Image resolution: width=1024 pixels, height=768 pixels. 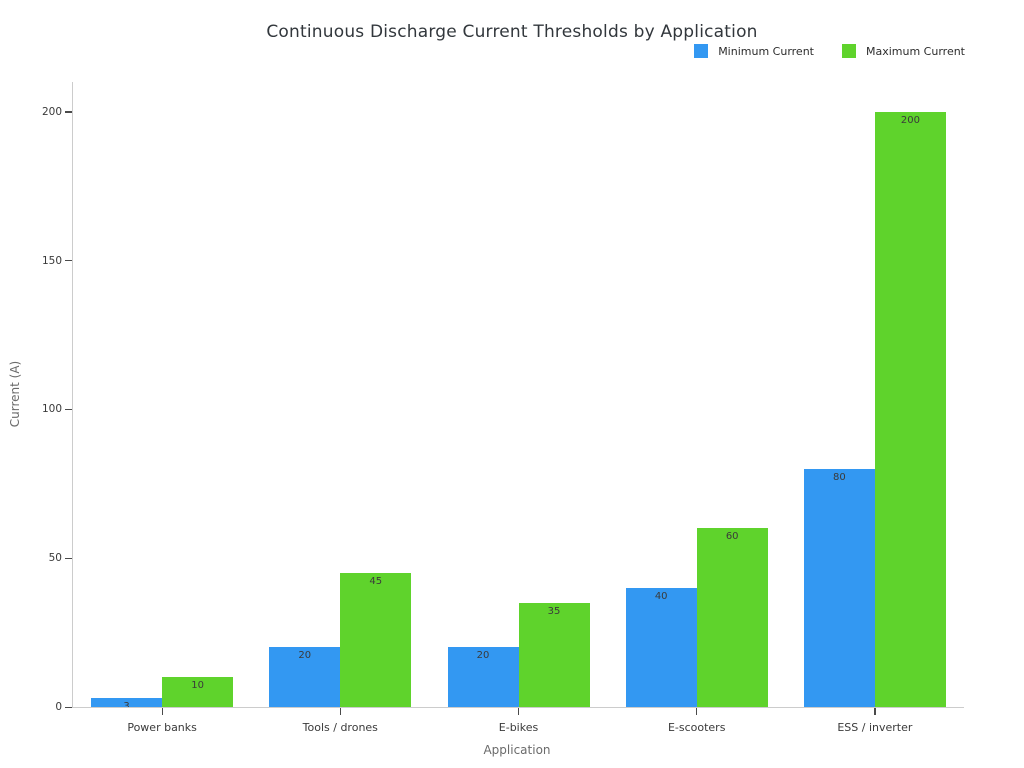 I want to click on y-tick-label: 0, so click(x=58, y=707).